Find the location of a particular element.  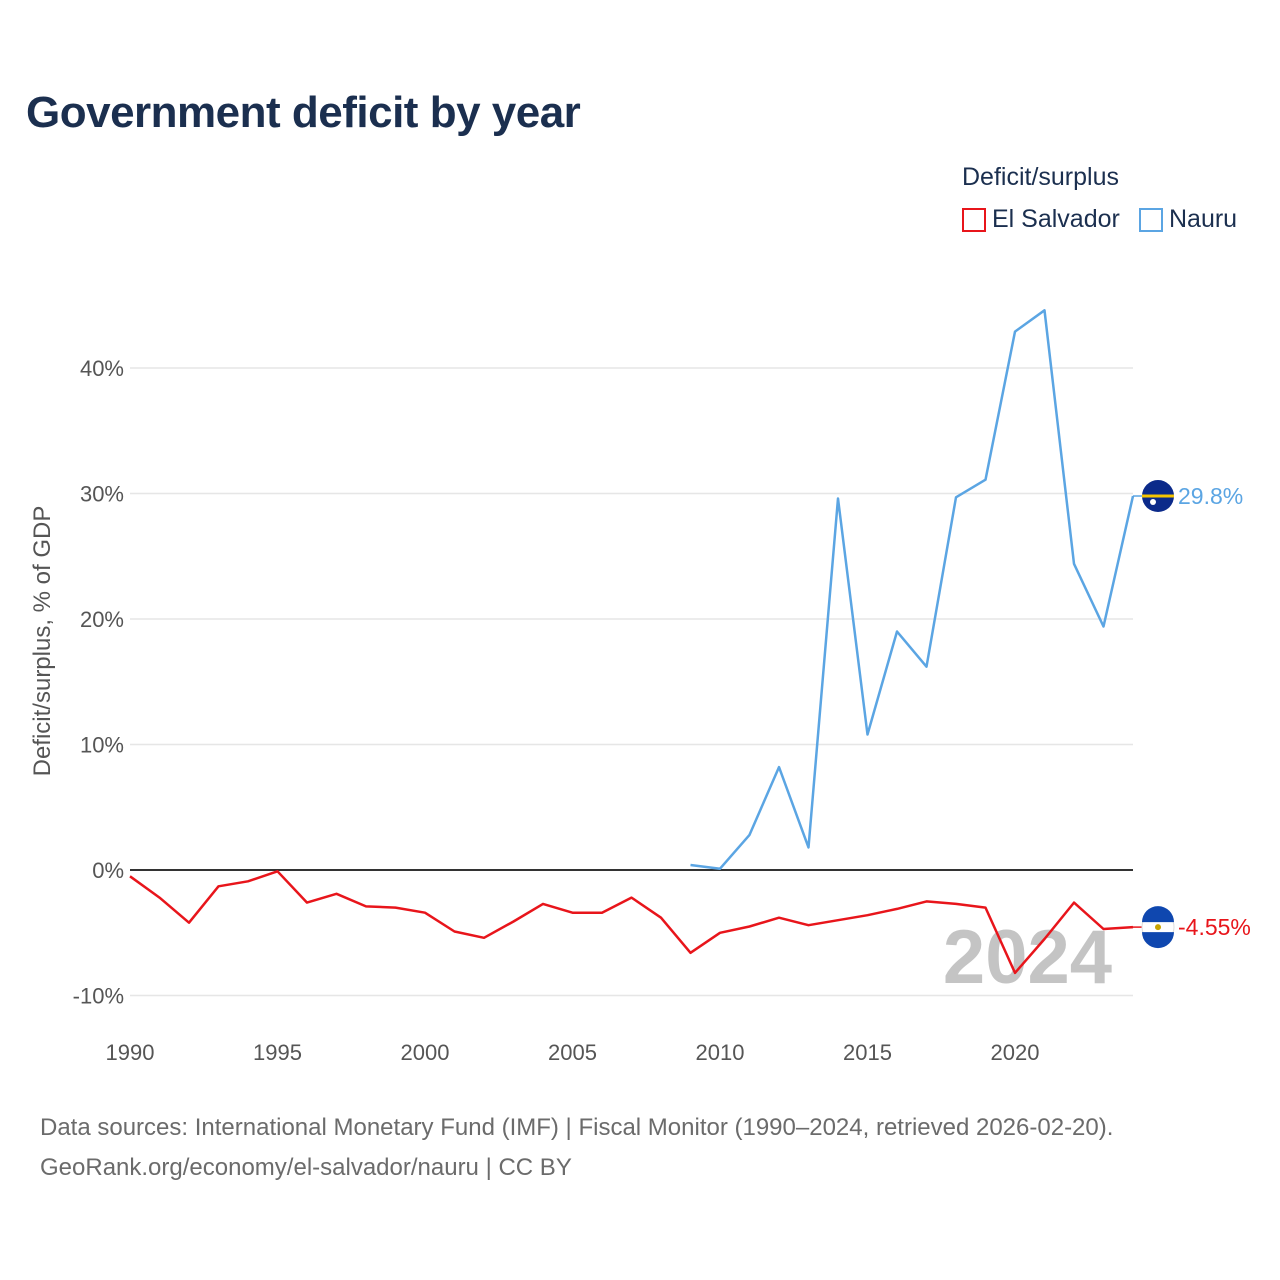

series-end-markers: -4.55% 29.8% is located at coordinates (1192, 714).